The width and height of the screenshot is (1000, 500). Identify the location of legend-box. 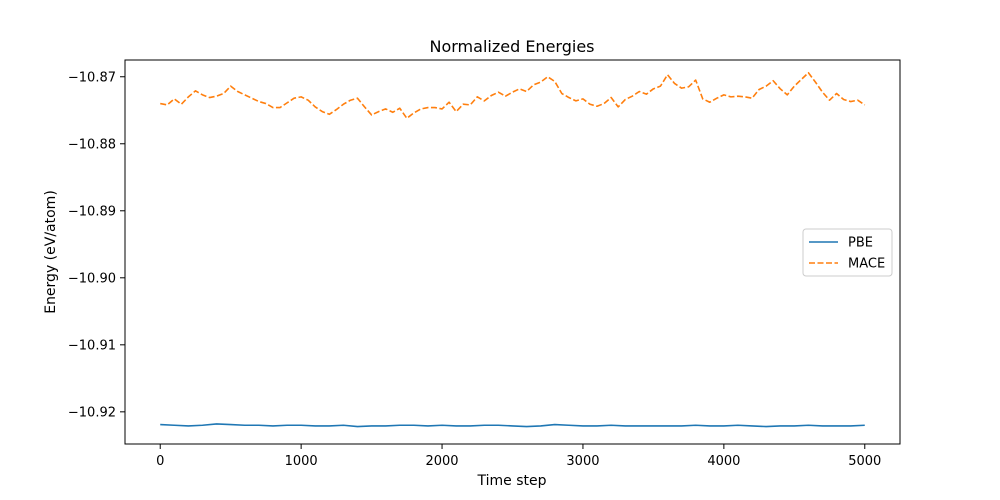
(847, 252).